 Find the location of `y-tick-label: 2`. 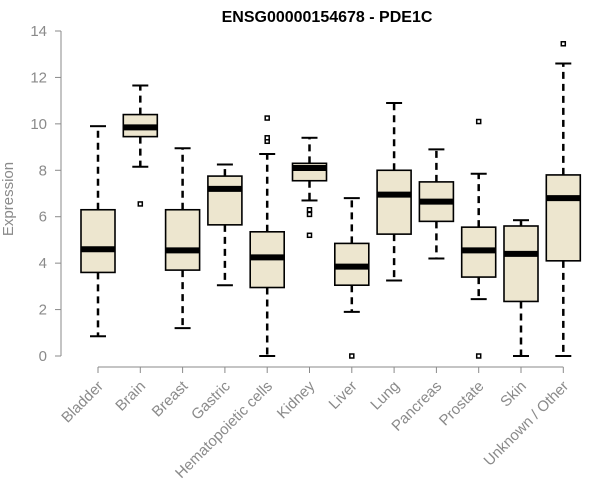

y-tick-label: 2 is located at coordinates (43, 310).